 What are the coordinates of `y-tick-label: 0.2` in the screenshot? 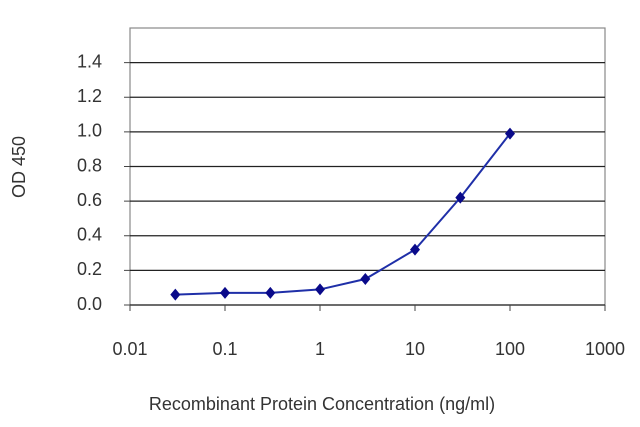 It's located at (89, 269).